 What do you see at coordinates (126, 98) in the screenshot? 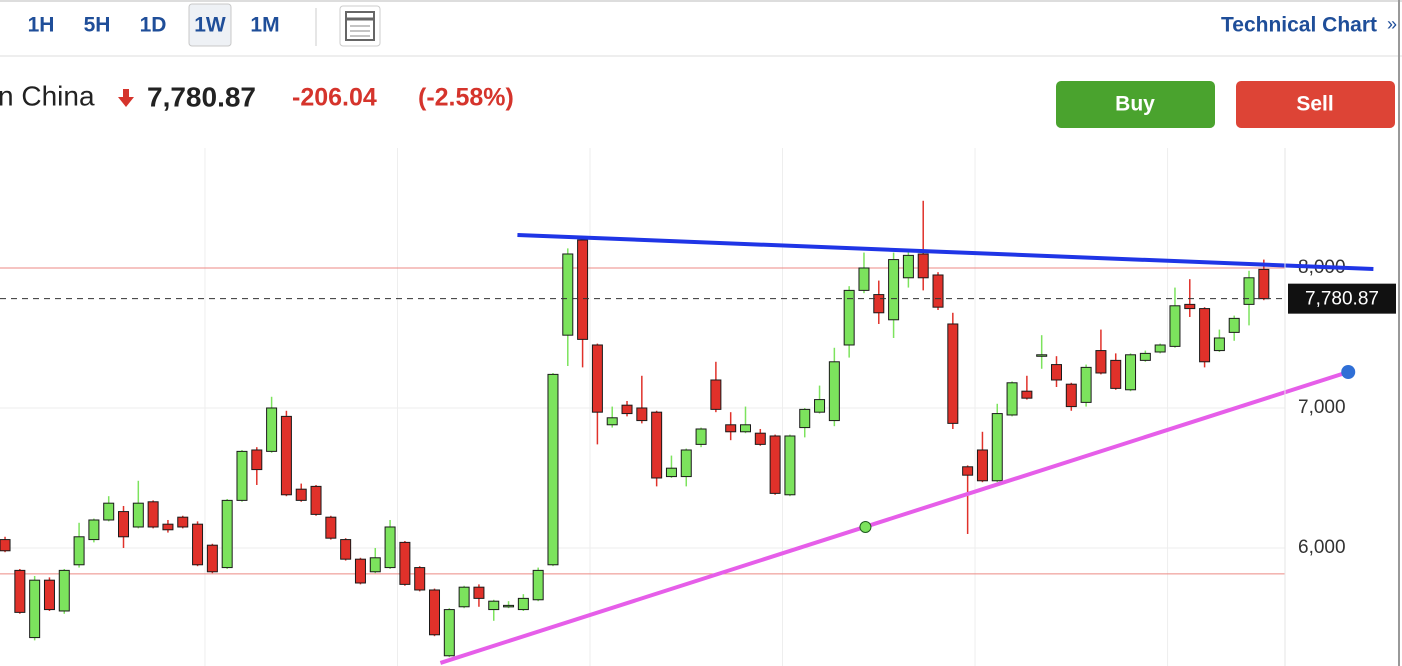
I see `down-arrow` at bounding box center [126, 98].